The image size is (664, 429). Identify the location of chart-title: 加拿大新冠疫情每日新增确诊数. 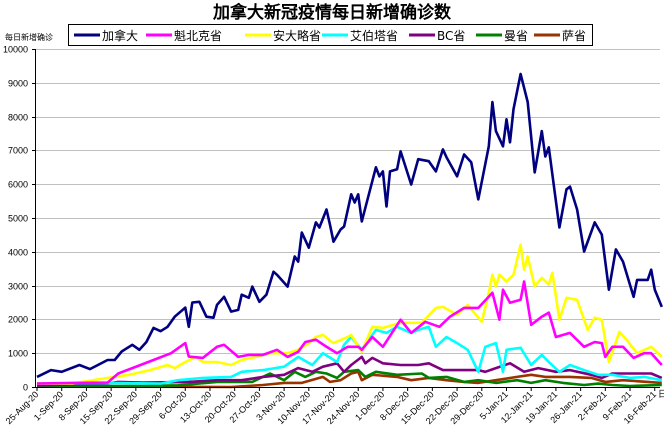
(332, 12).